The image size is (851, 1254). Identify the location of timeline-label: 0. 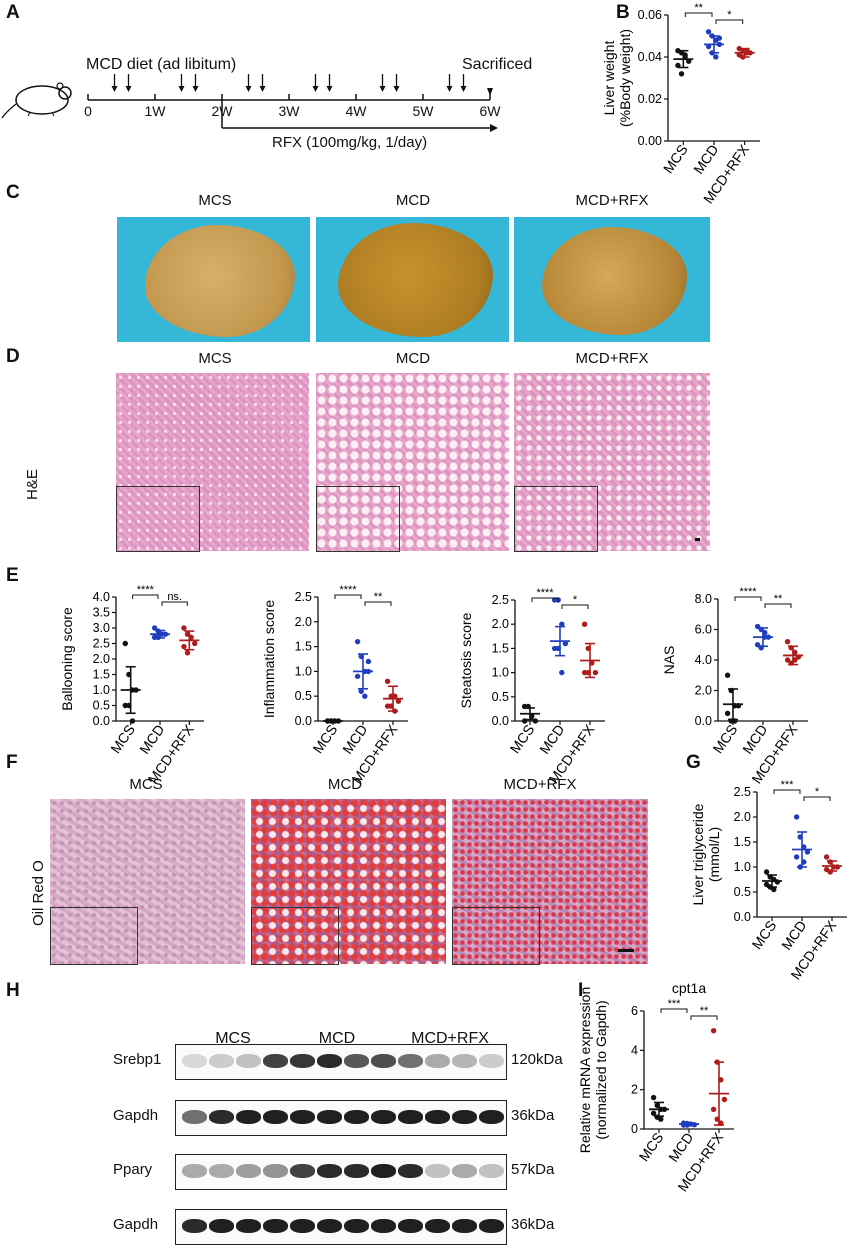
(88, 111).